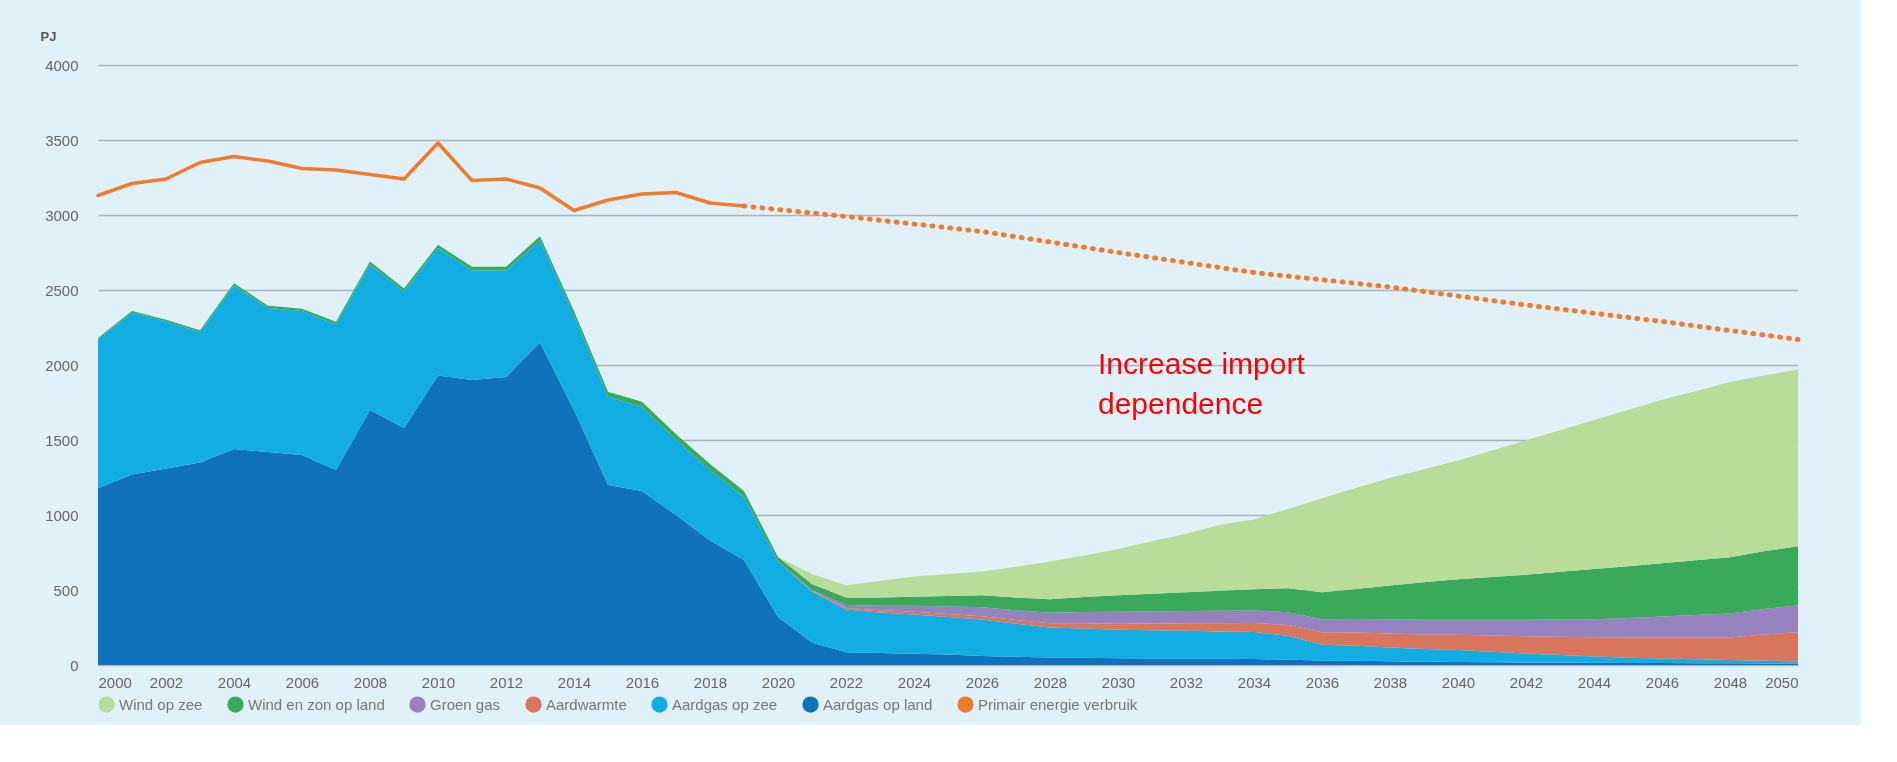 This screenshot has width=1897, height=762. What do you see at coordinates (574, 682) in the screenshot?
I see `x-tick-label: 2014` at bounding box center [574, 682].